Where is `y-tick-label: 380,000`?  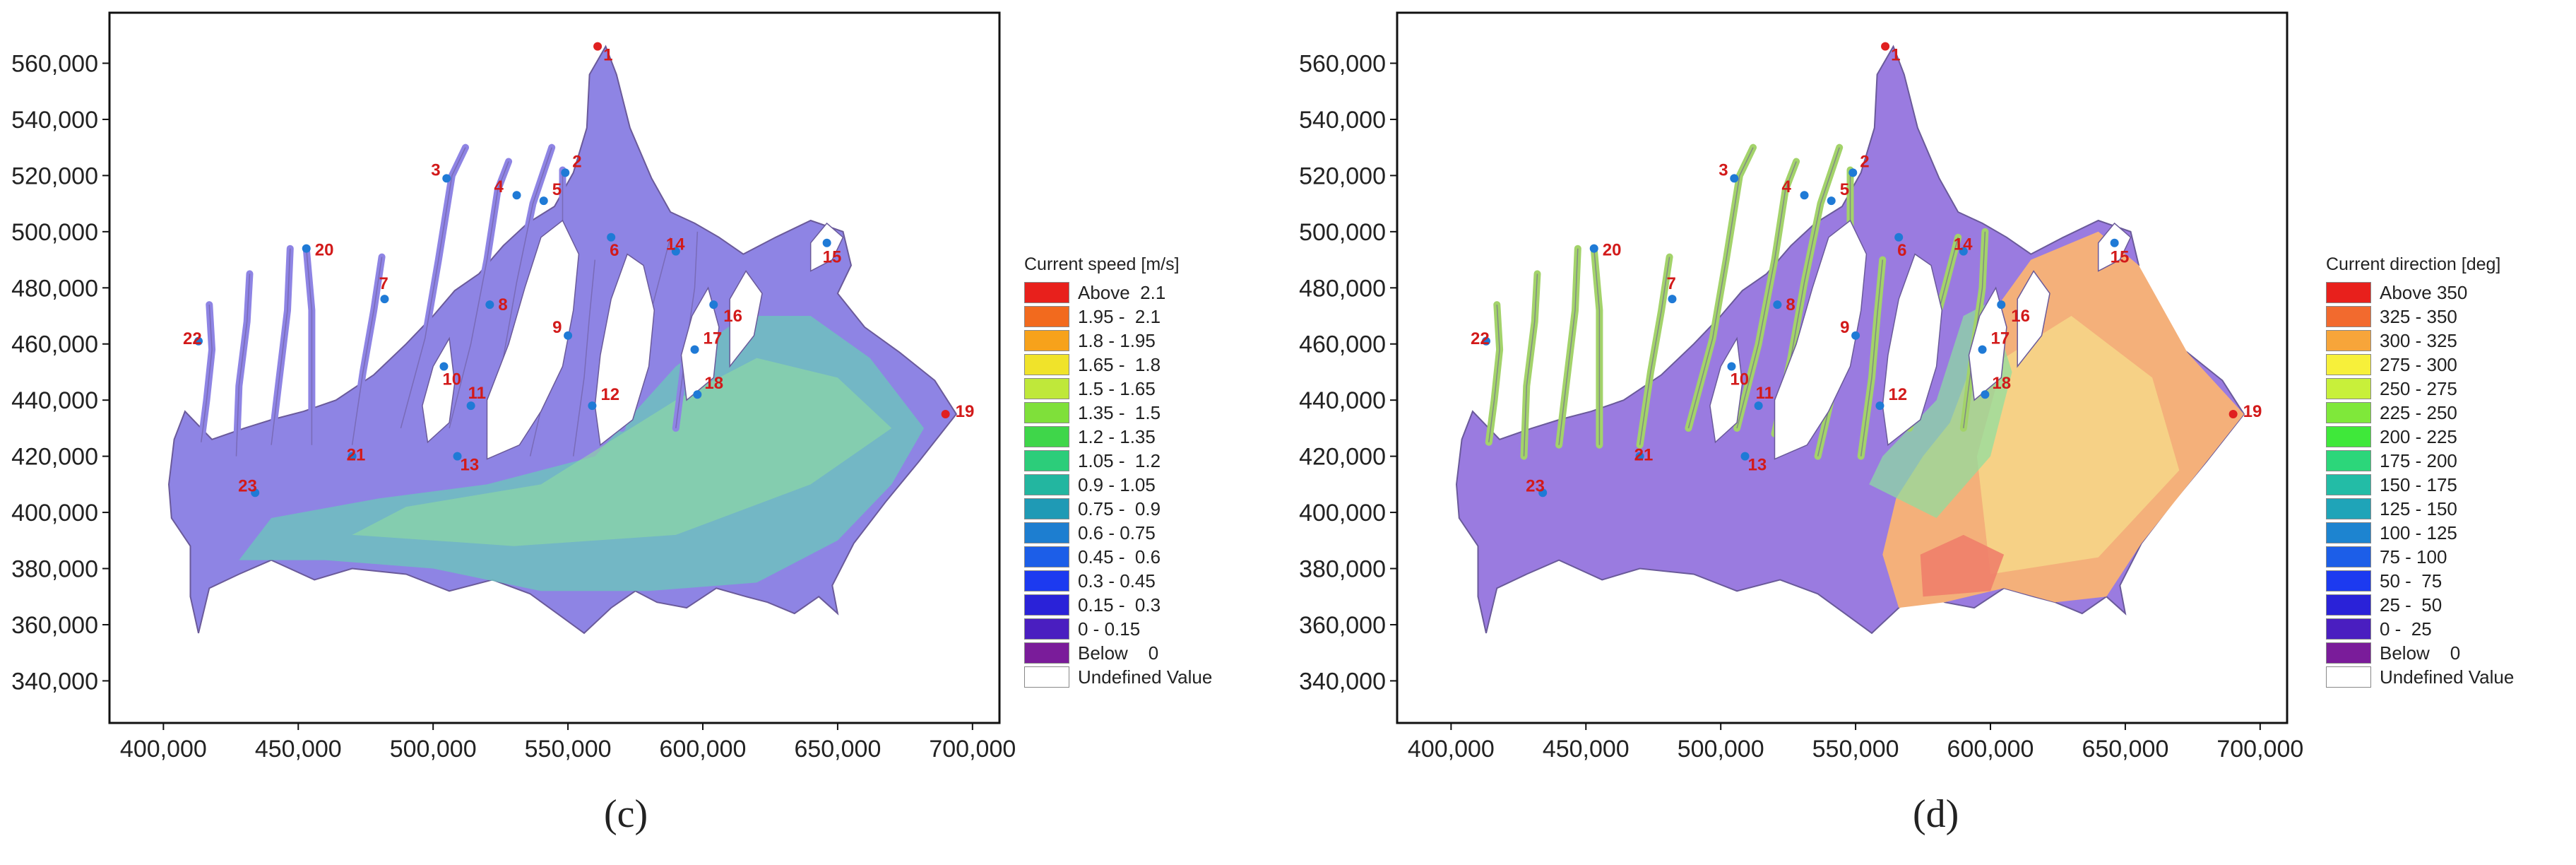 y-tick-label: 380,000 is located at coordinates (54, 569).